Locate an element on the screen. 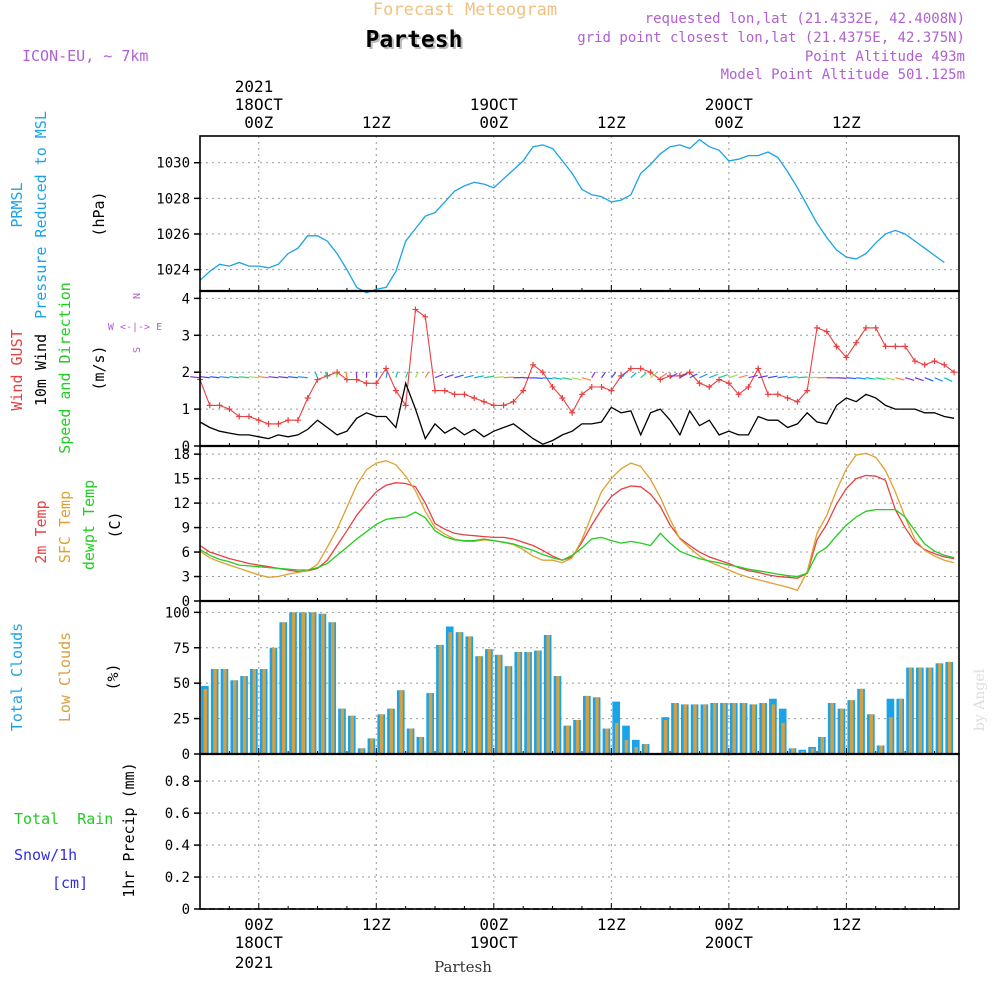 This screenshot has height=1000, width=1000. requested-coords: requested lon,lat (21.4332E, 42.4008N) is located at coordinates (805, 19).